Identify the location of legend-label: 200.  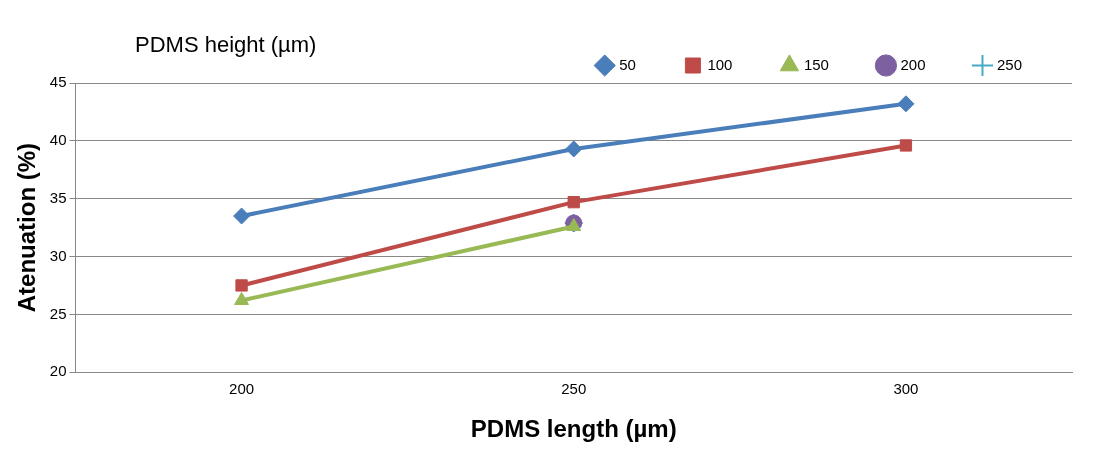
(913, 64).